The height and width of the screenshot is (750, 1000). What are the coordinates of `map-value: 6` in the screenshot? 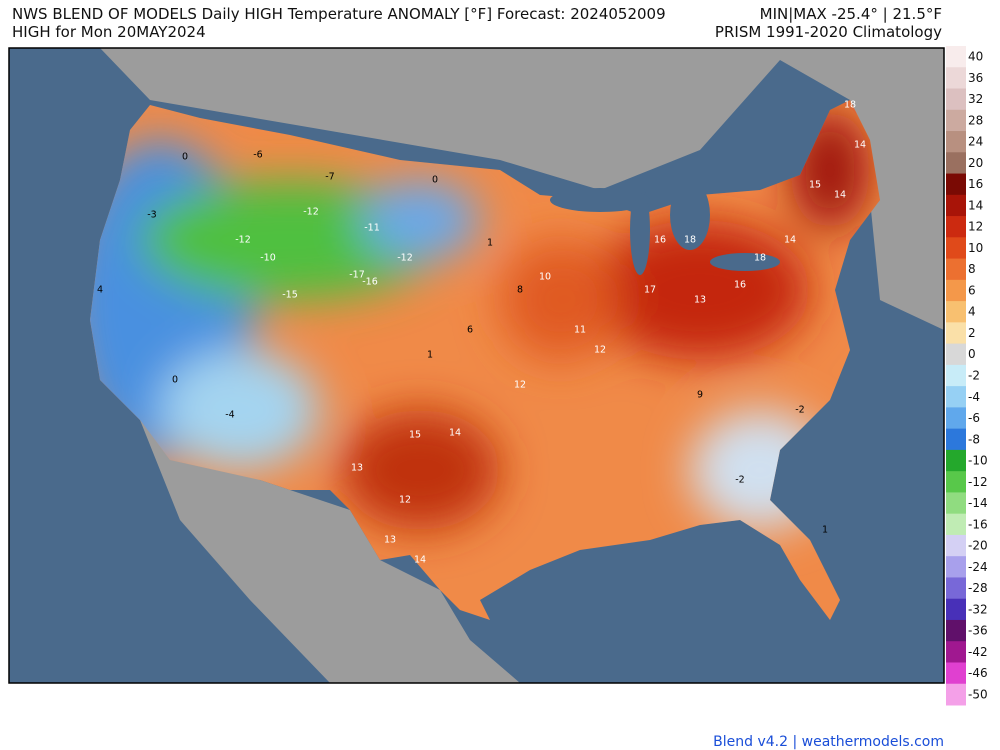 It's located at (470, 330).